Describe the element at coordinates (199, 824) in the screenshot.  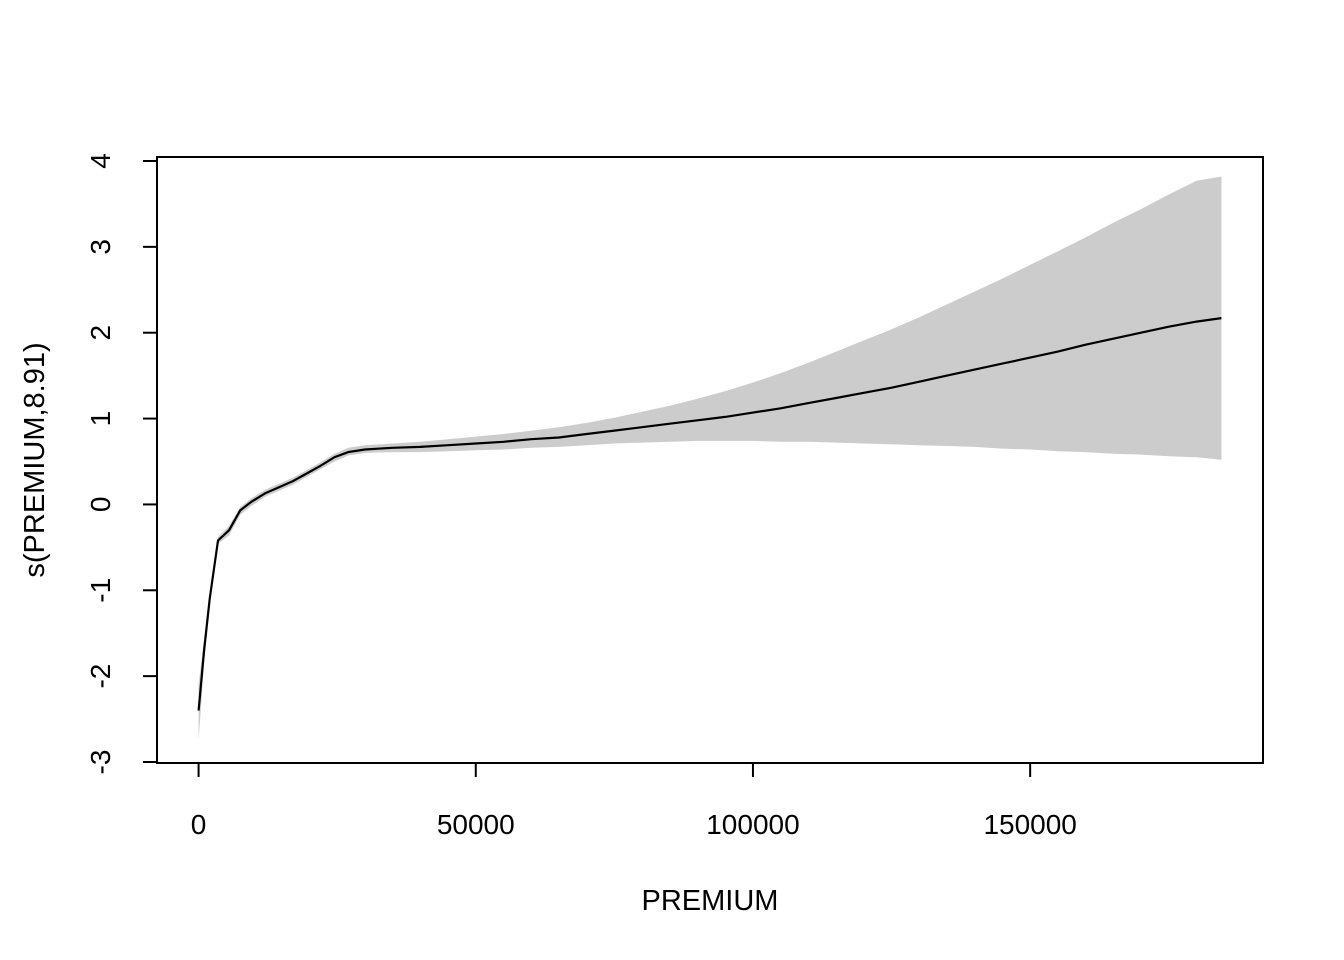
I see `x-tick-label: 0` at that location.